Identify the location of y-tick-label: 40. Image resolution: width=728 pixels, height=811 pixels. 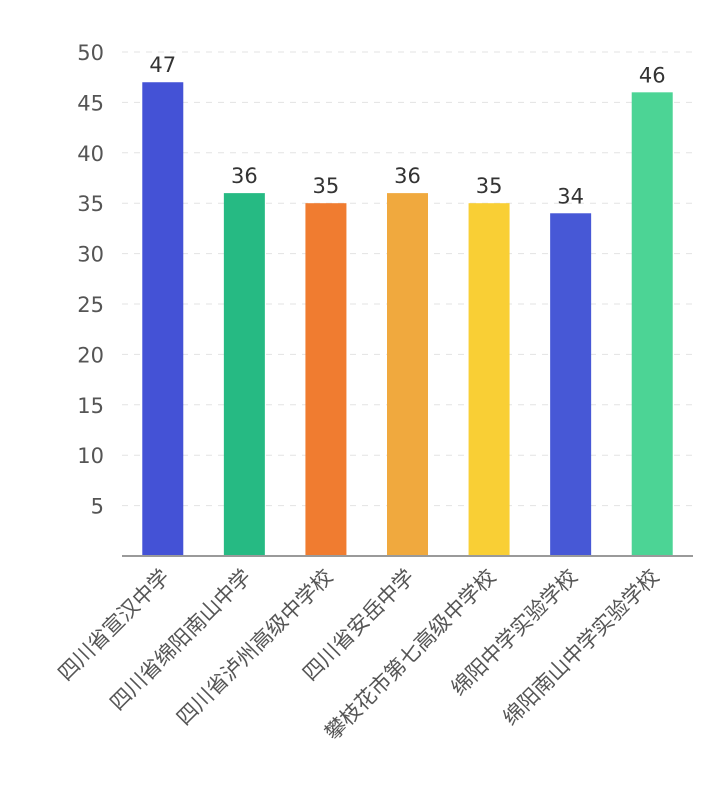
(90, 154).